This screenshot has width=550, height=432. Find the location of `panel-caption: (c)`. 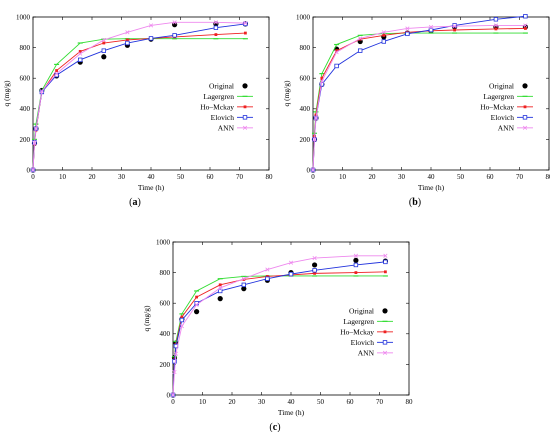

panel-caption: (c) is located at coordinates (274, 427).